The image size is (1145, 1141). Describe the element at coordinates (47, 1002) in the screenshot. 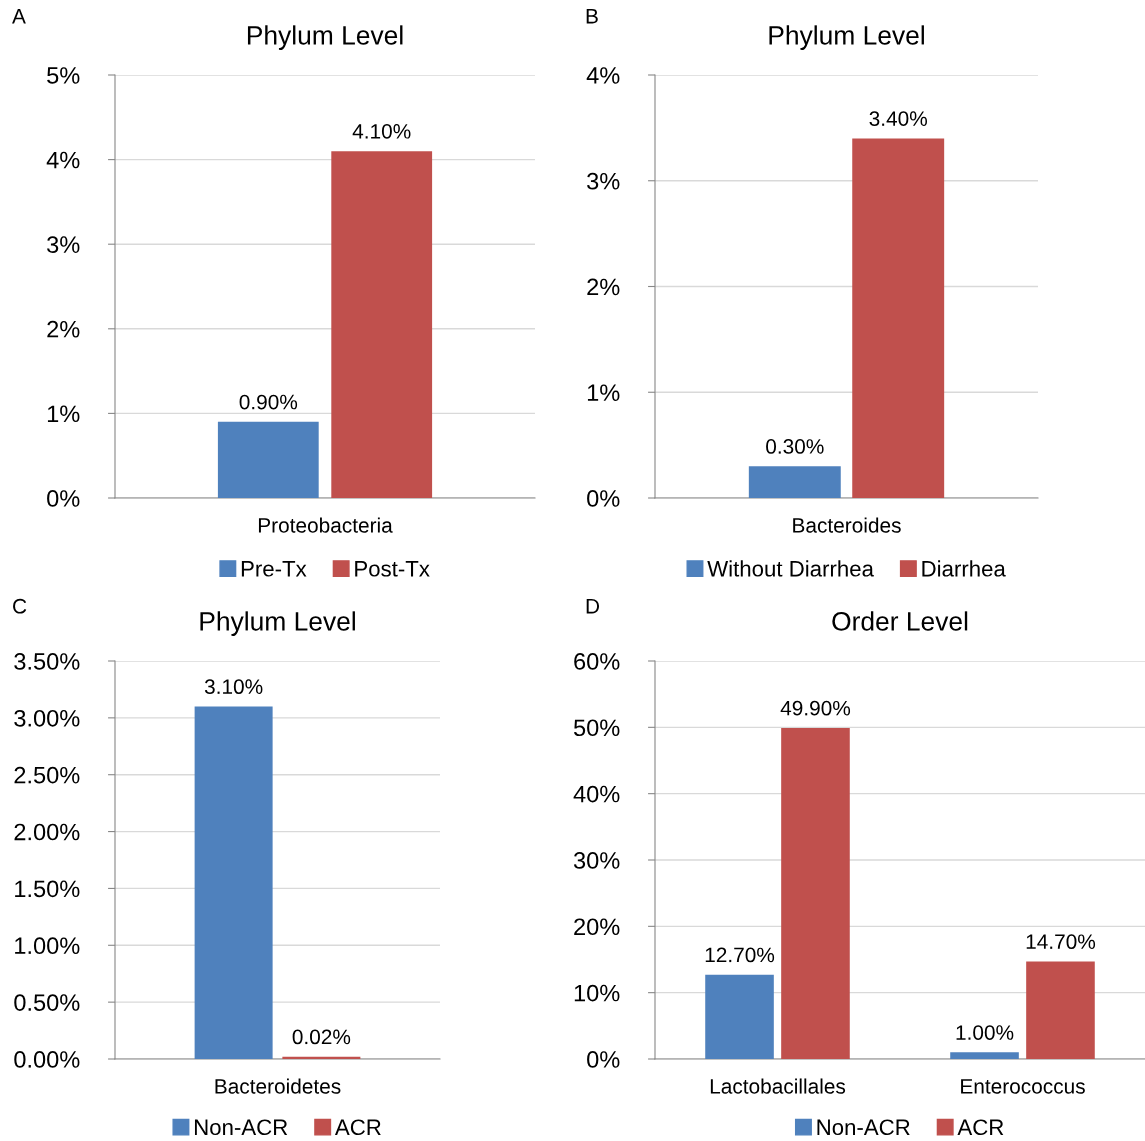

I see `y-tick-label: 0.50%` at that location.